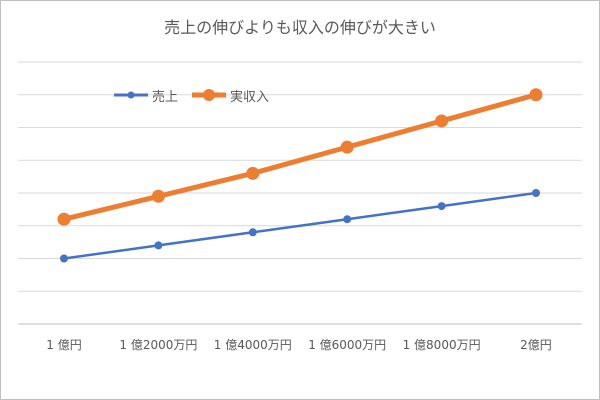 The image size is (600, 400). What do you see at coordinates (131, 95) in the screenshot?
I see `legend-swatch-sales` at bounding box center [131, 95].